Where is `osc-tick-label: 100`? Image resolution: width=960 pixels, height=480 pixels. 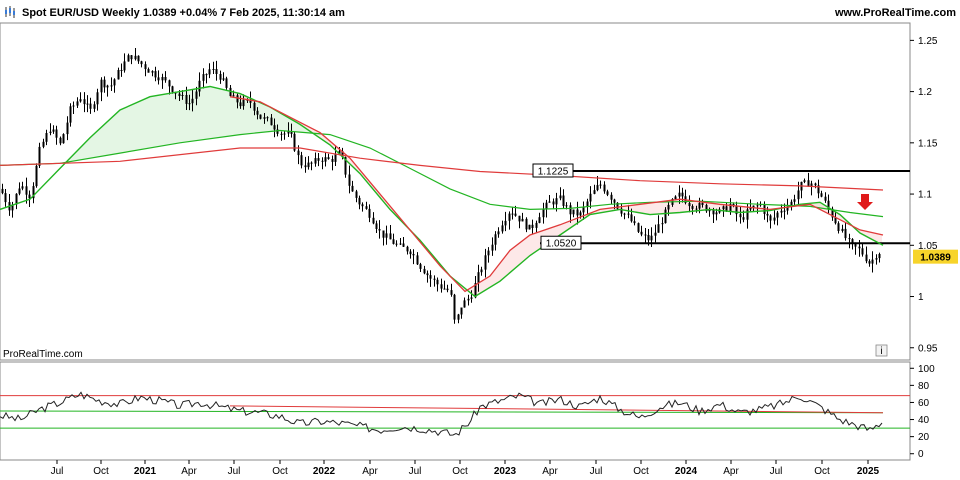 osc-tick-label: 100 is located at coordinates (926, 369).